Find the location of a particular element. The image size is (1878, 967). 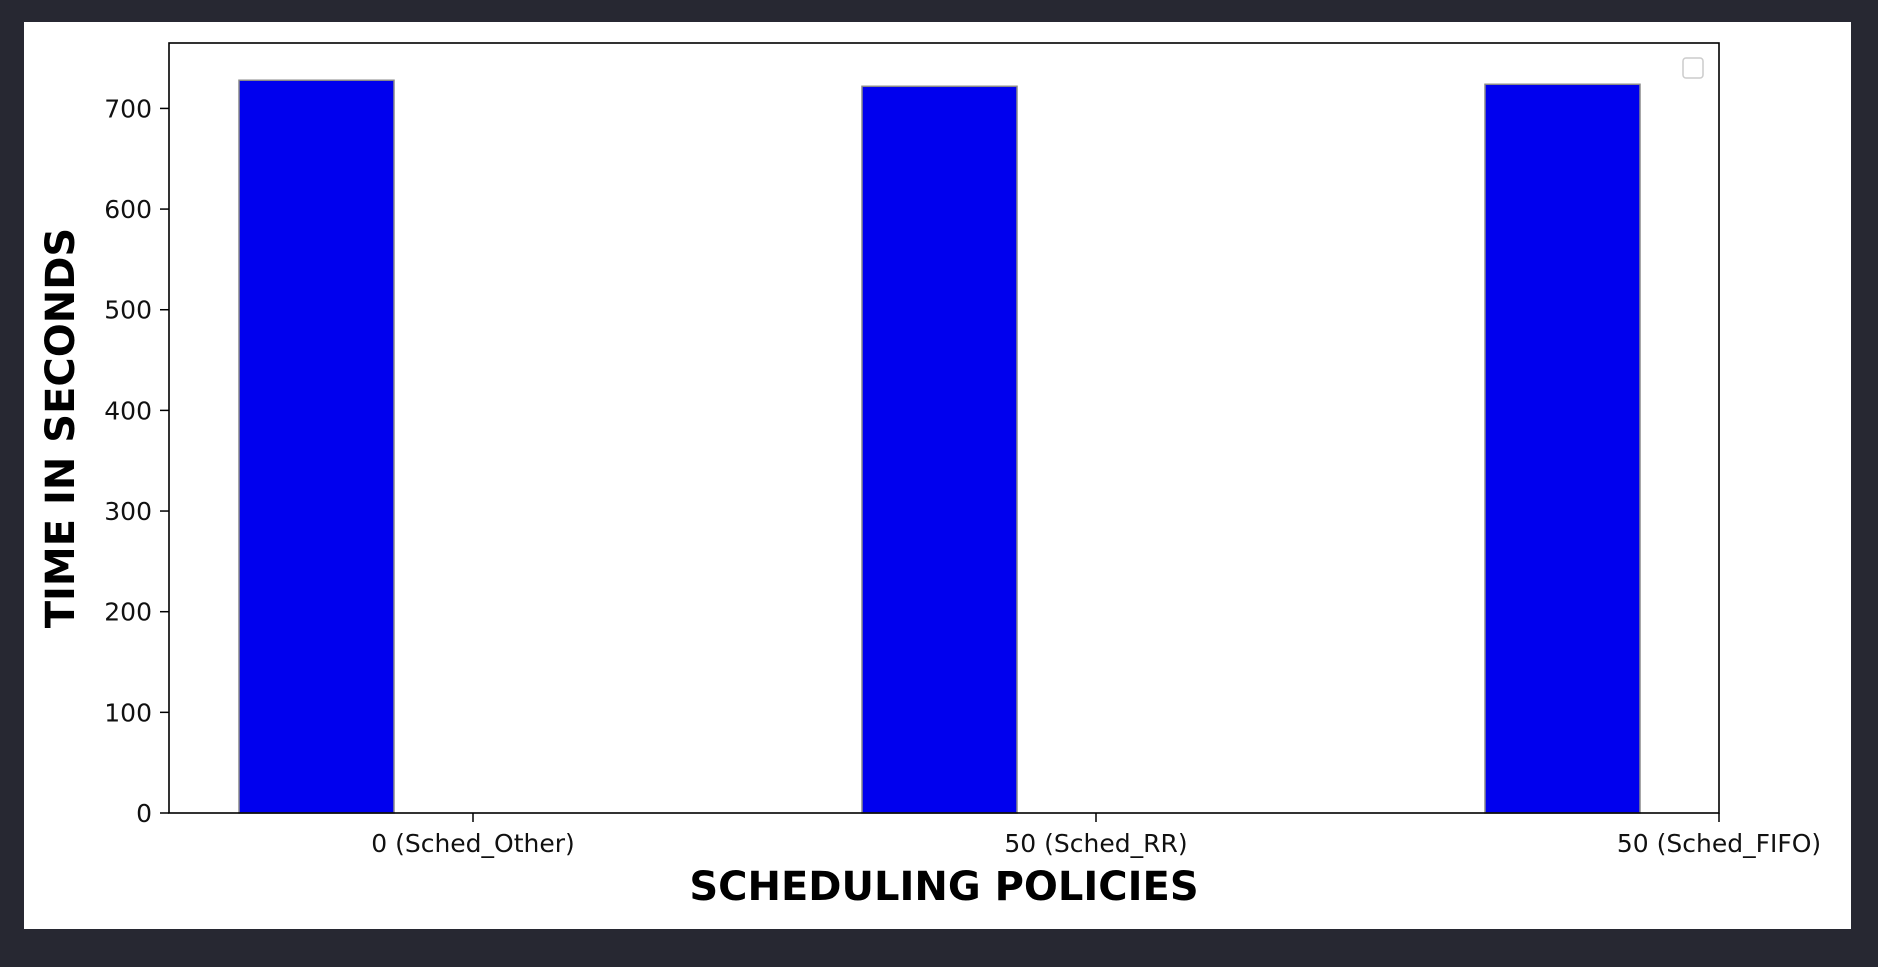

x-tick-label-0: 0 (Sched_Other) is located at coordinates (473, 843).